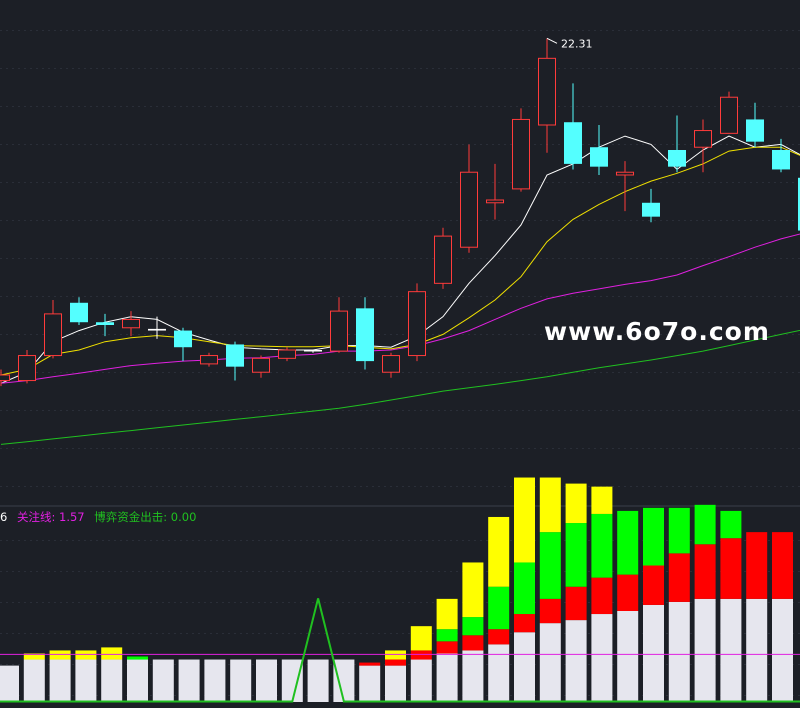  Describe the element at coordinates (101, 517) in the screenshot. I see `indicator-legend: 6 关注线: 1.57 博弈资金出击: 0.00` at that location.